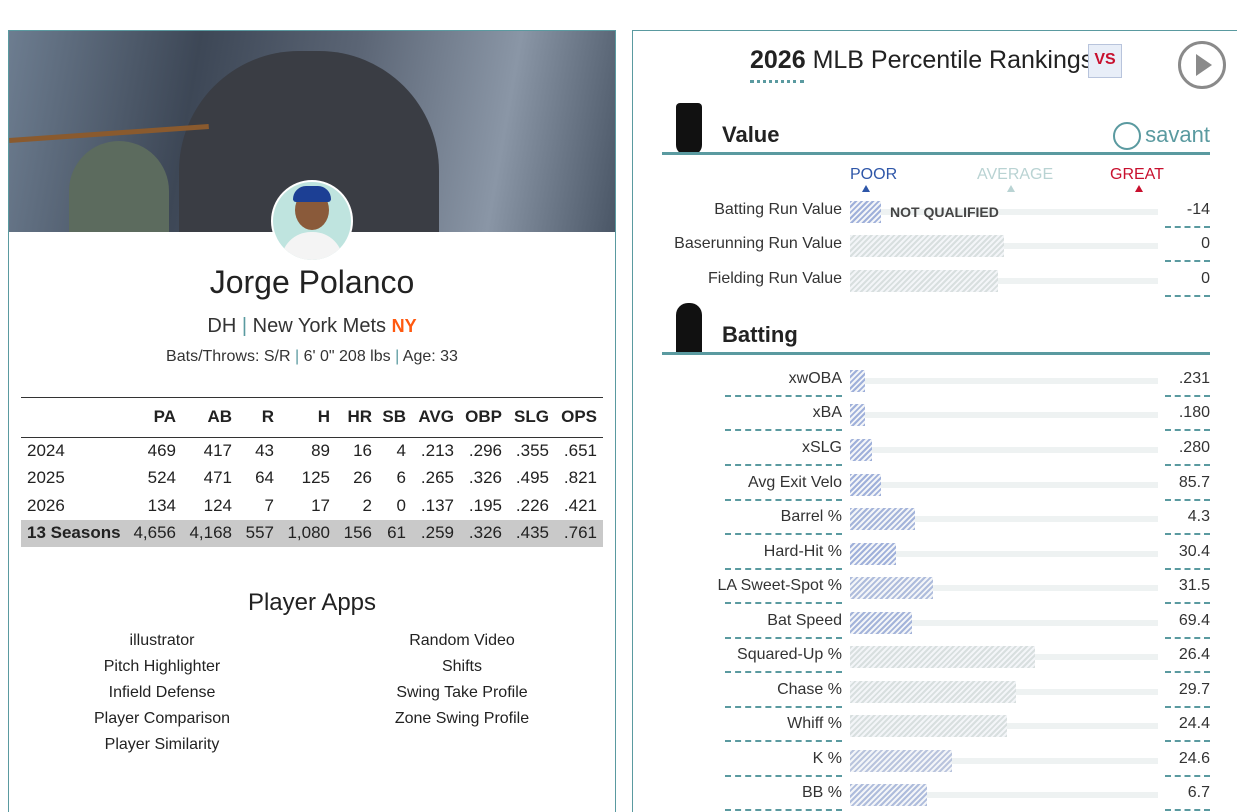 This screenshot has height=812, width=1237. I want to click on bats-throws: Bats/Throws: S/R, so click(228, 356).